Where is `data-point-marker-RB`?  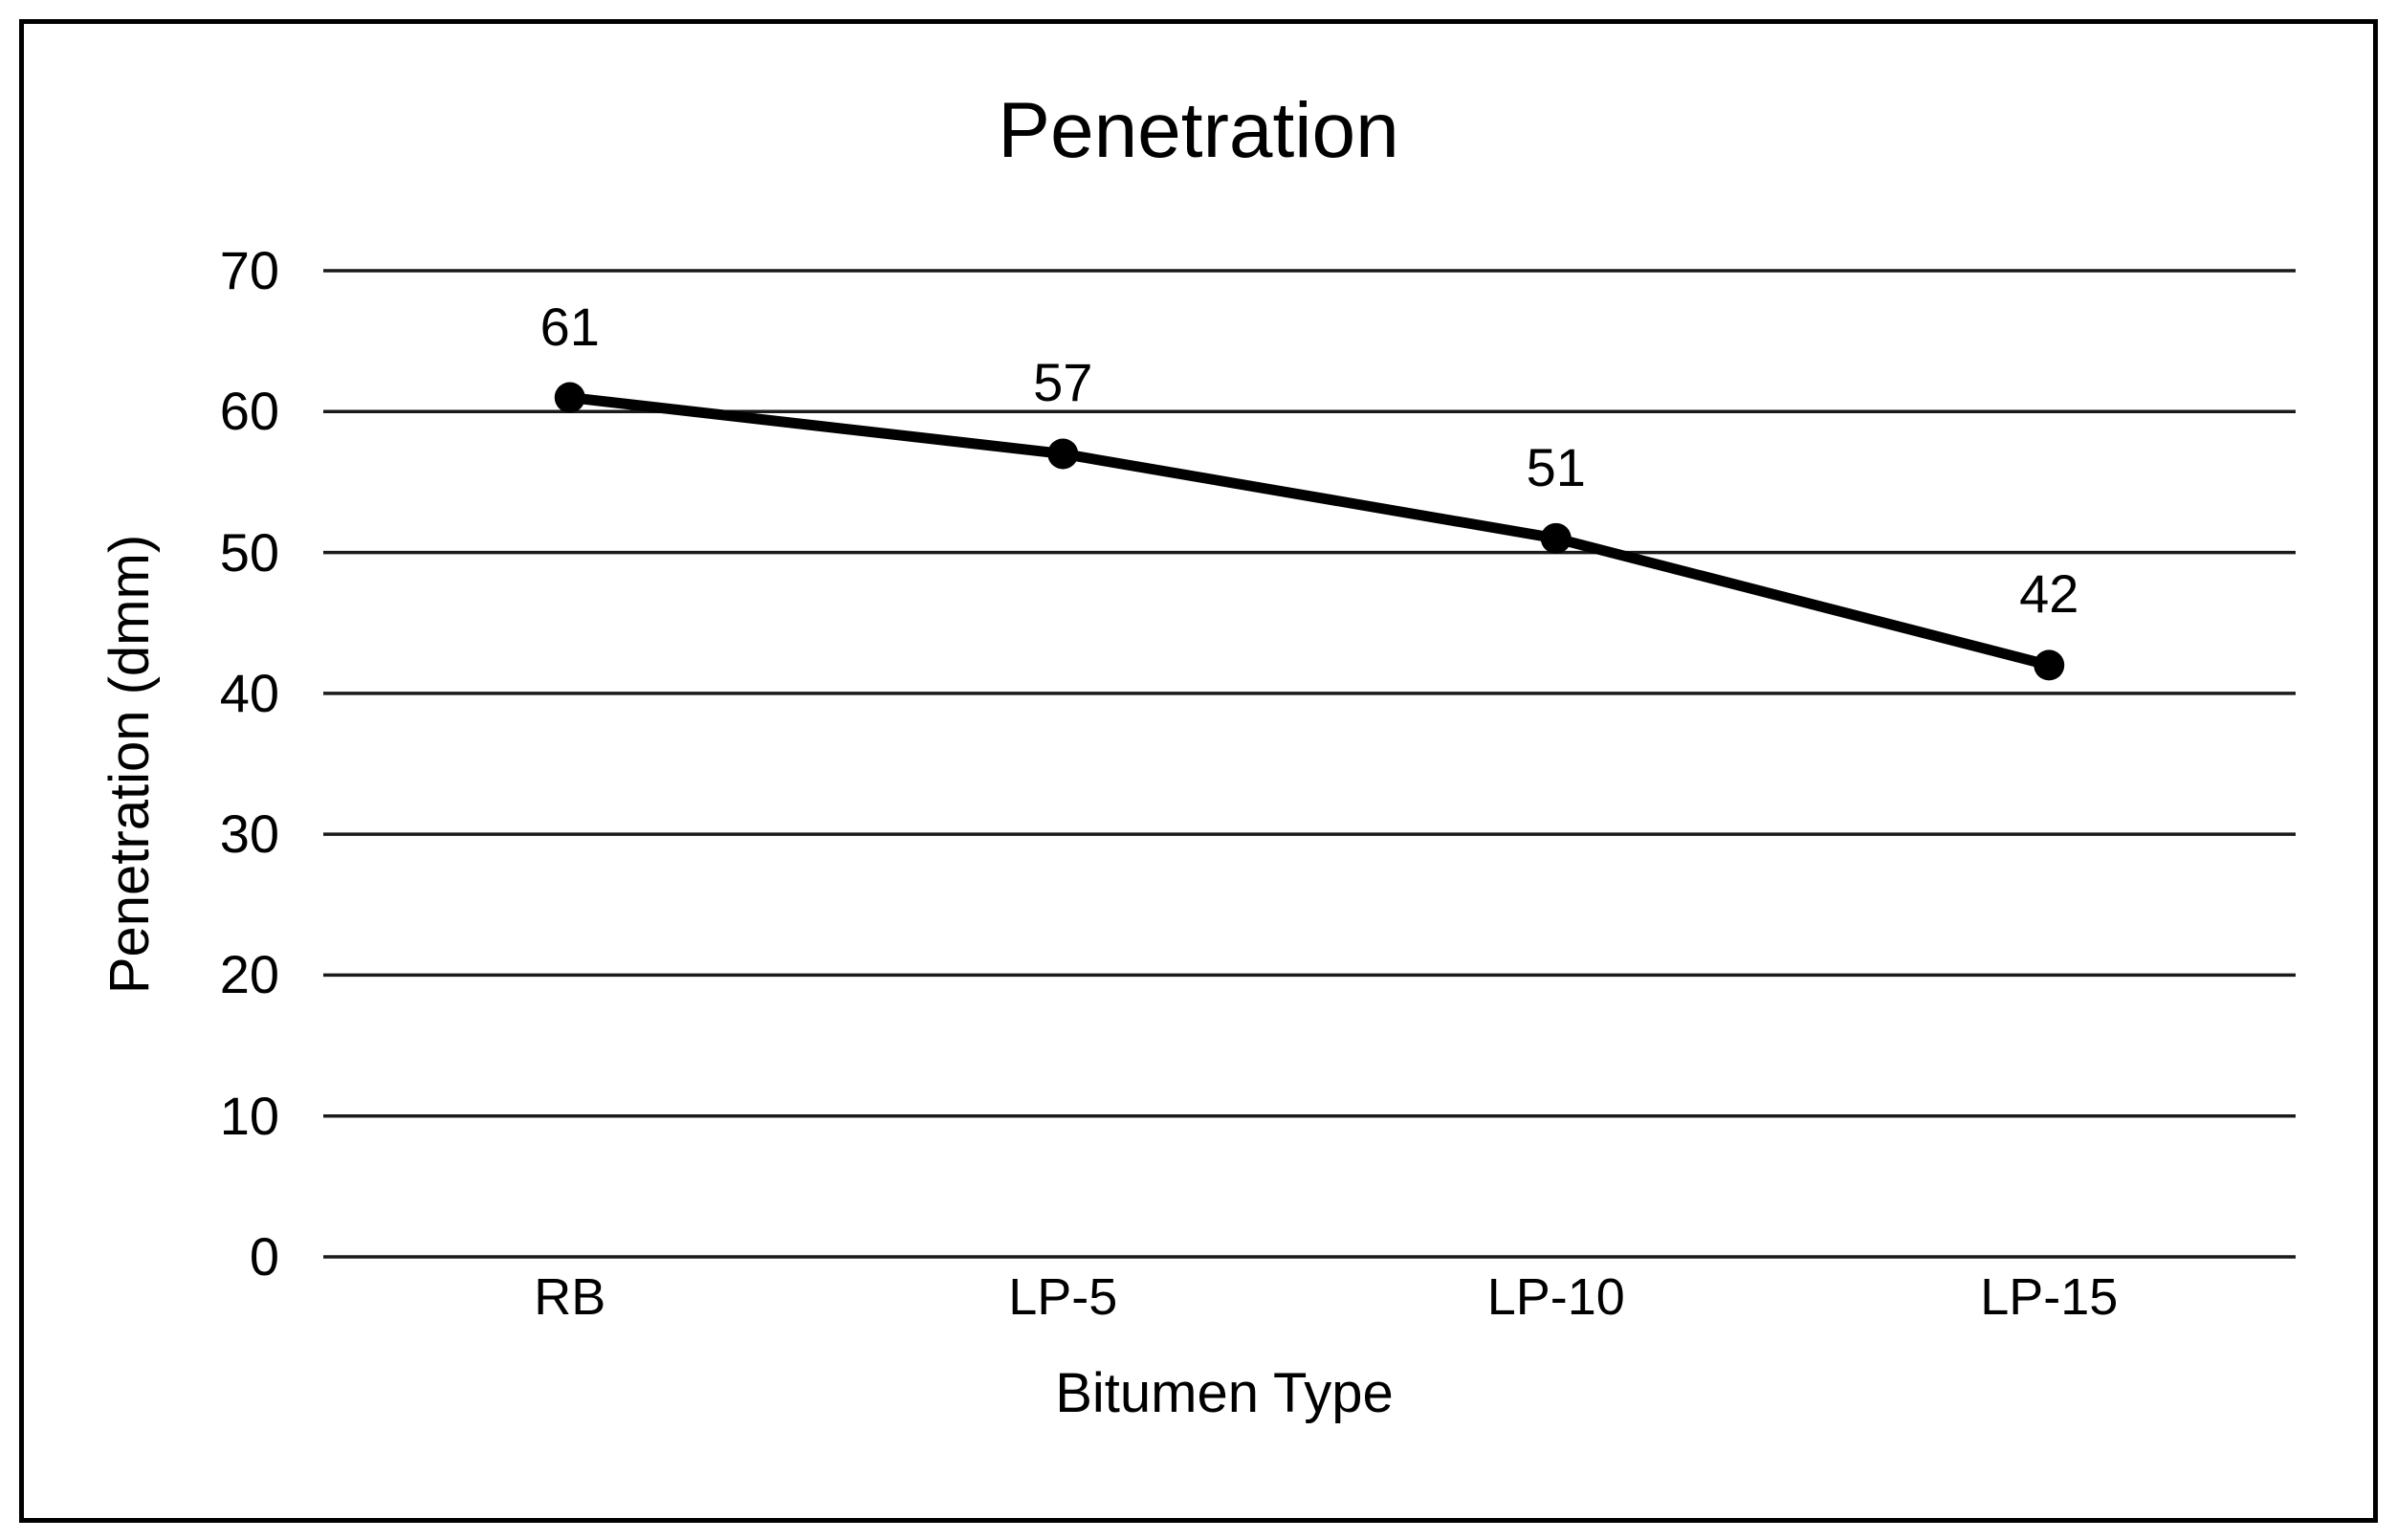 data-point-marker-RB is located at coordinates (570, 397).